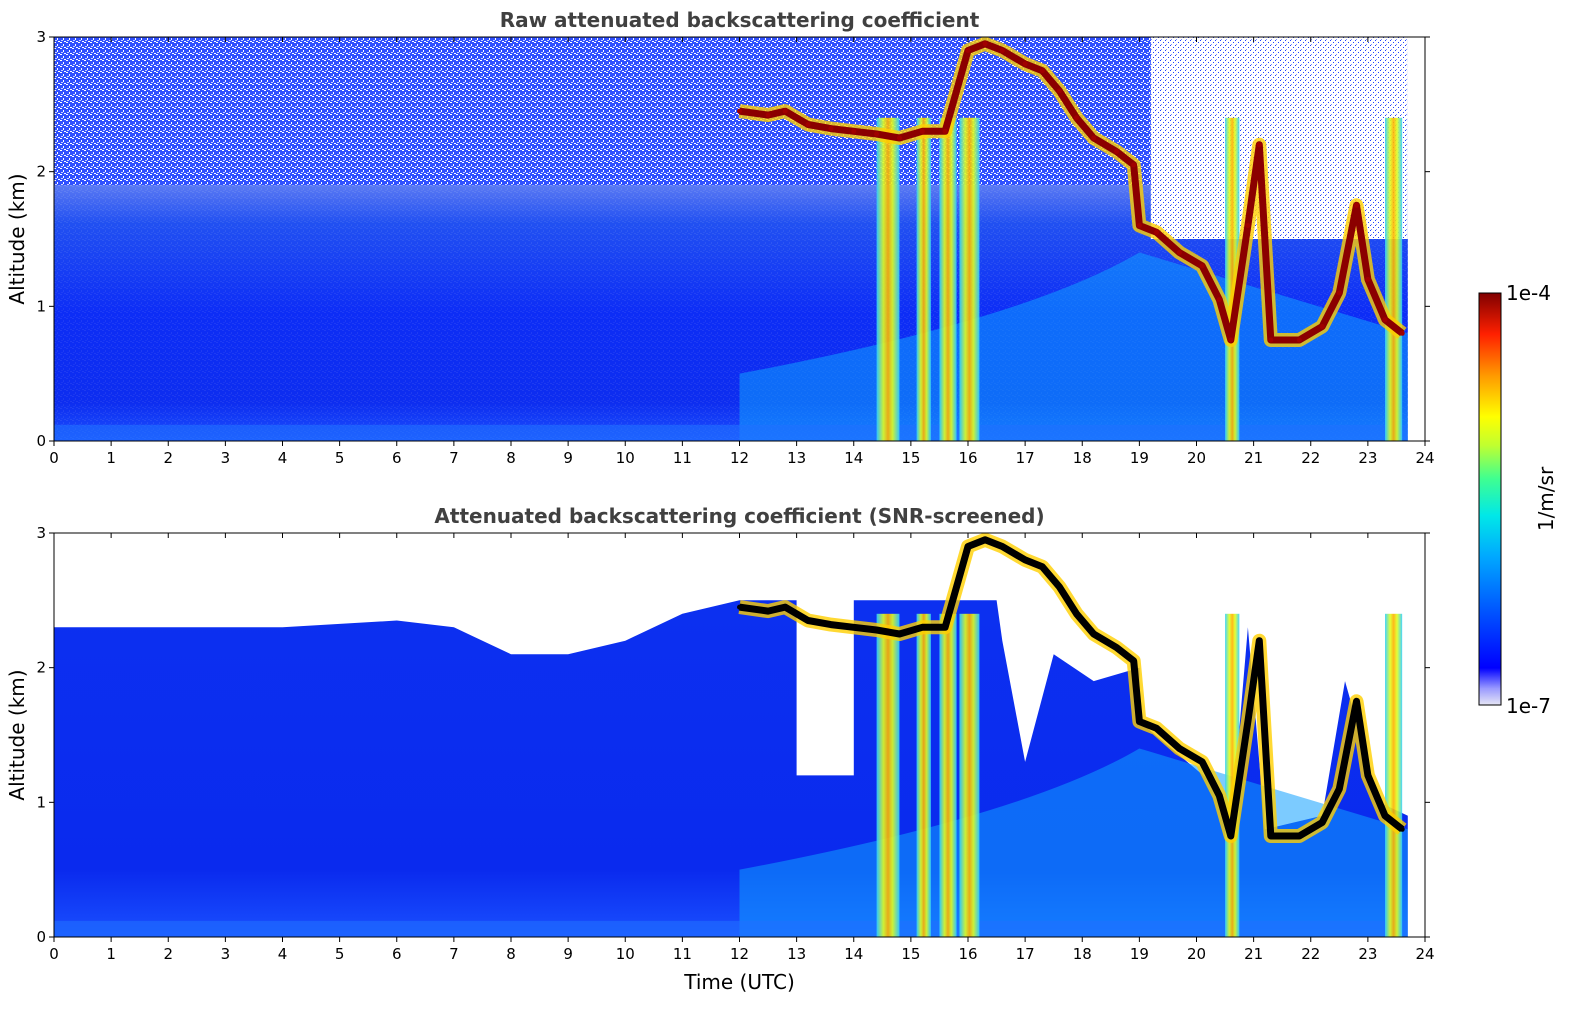  What do you see at coordinates (853, 458) in the screenshot?
I see `x-tick-label: 14` at bounding box center [853, 458].